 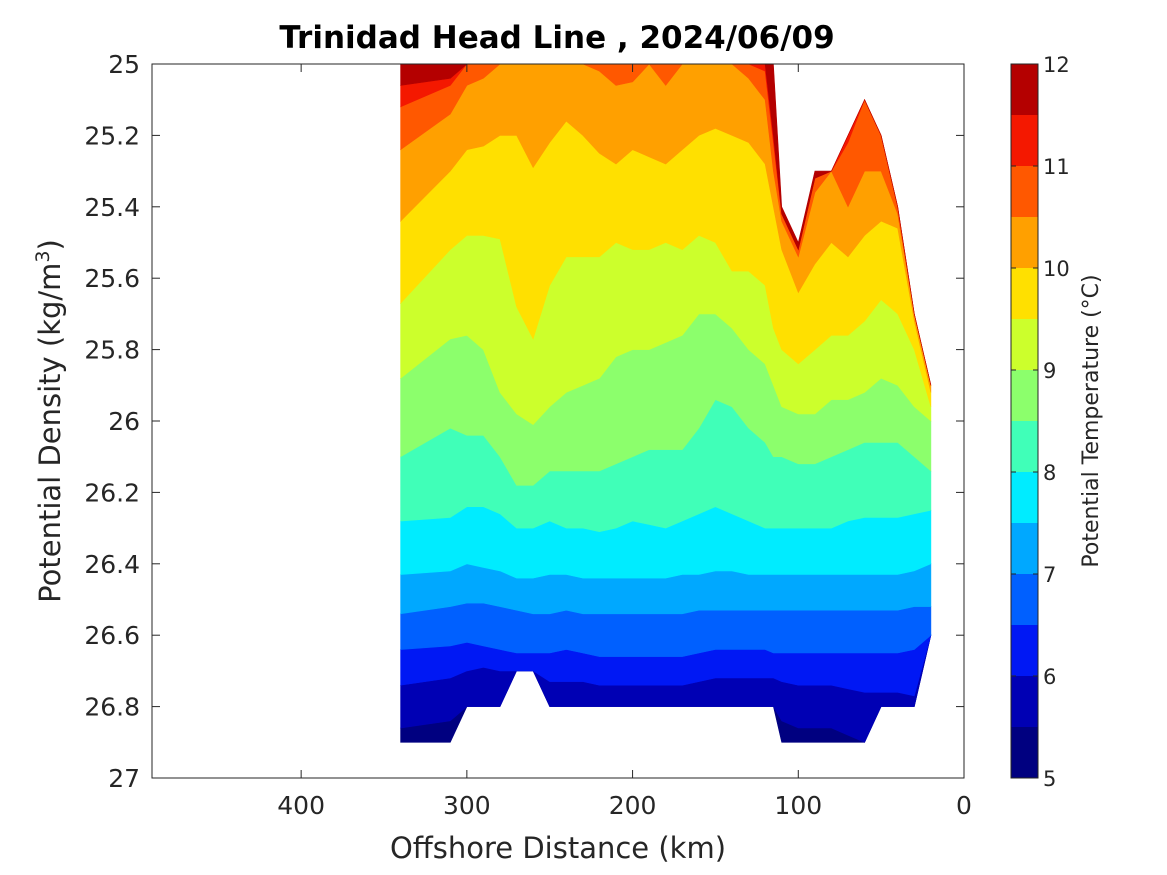 I want to click on chart-title: Trinidad Head Line , 2024/06/09, so click(x=556, y=38).